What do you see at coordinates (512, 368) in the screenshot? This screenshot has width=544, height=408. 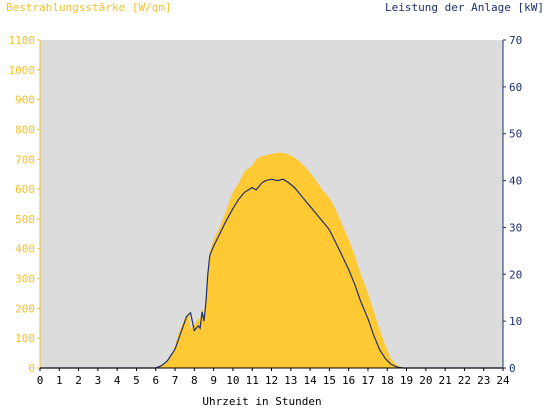 I see `right-tick-label: 0` at bounding box center [512, 368].